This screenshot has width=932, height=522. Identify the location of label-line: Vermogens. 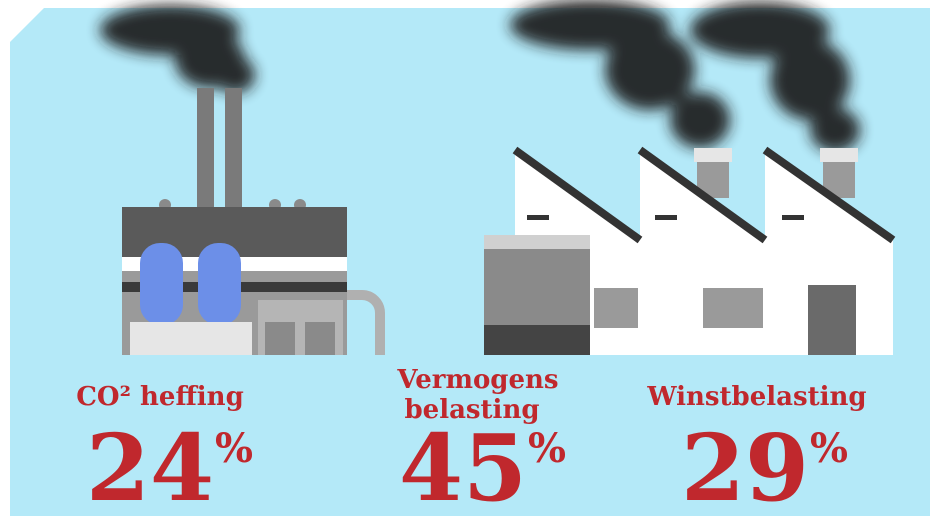
(477, 380).